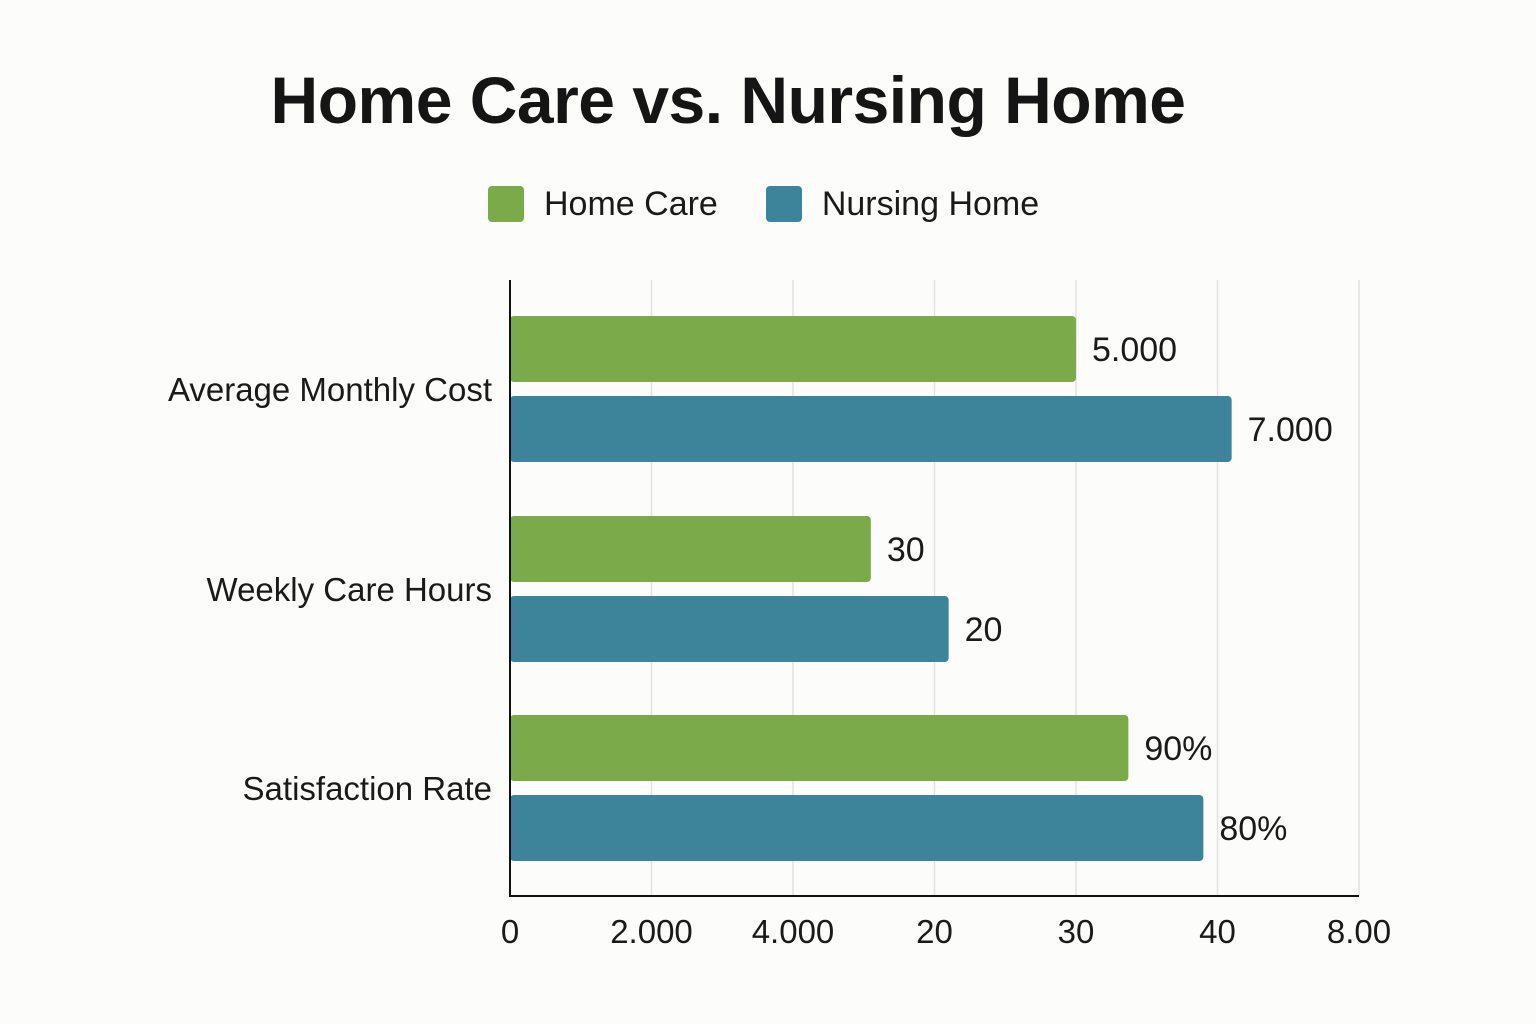 The width and height of the screenshot is (1536, 1024). Describe the element at coordinates (1253, 829) in the screenshot. I see `bar-value-label: 80%` at that location.